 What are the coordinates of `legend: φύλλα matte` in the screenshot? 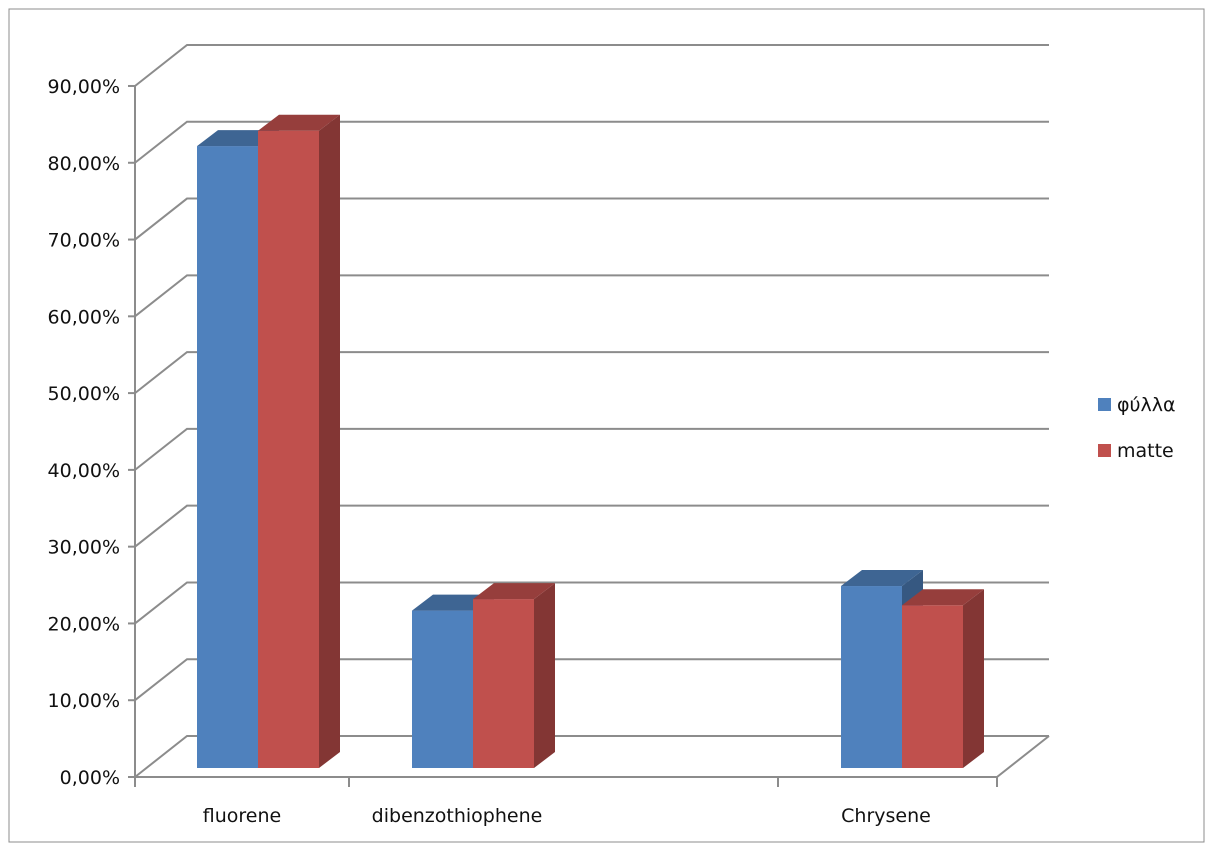 It's located at (1137, 428).